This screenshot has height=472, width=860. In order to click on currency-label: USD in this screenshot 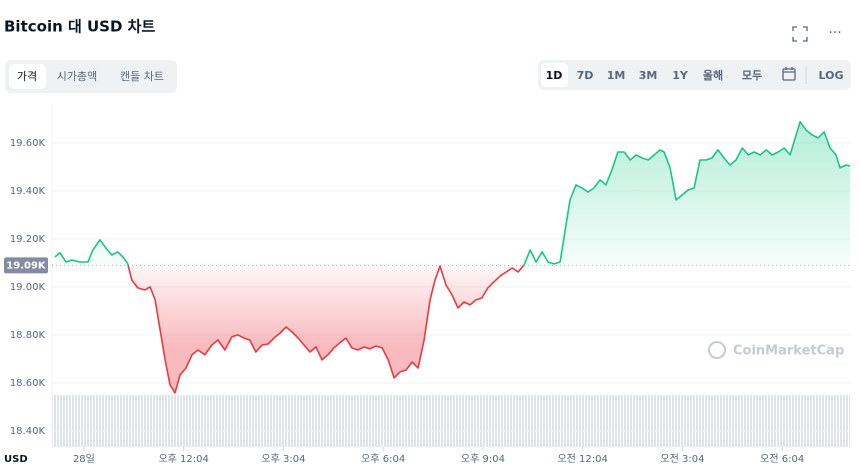, I will do `click(16, 459)`.